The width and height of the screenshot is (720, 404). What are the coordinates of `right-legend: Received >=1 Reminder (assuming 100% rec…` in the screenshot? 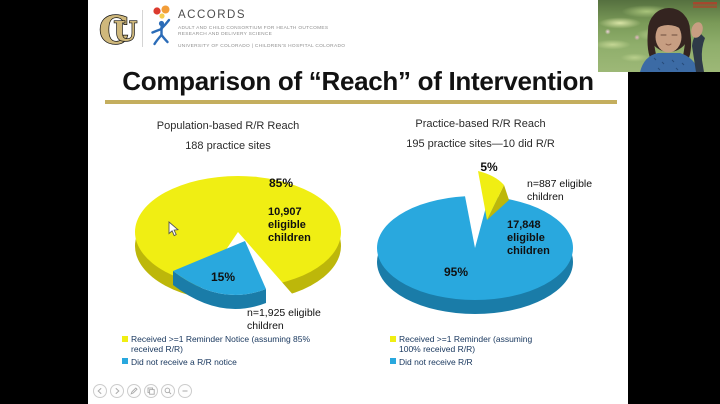 It's located at (472, 351).